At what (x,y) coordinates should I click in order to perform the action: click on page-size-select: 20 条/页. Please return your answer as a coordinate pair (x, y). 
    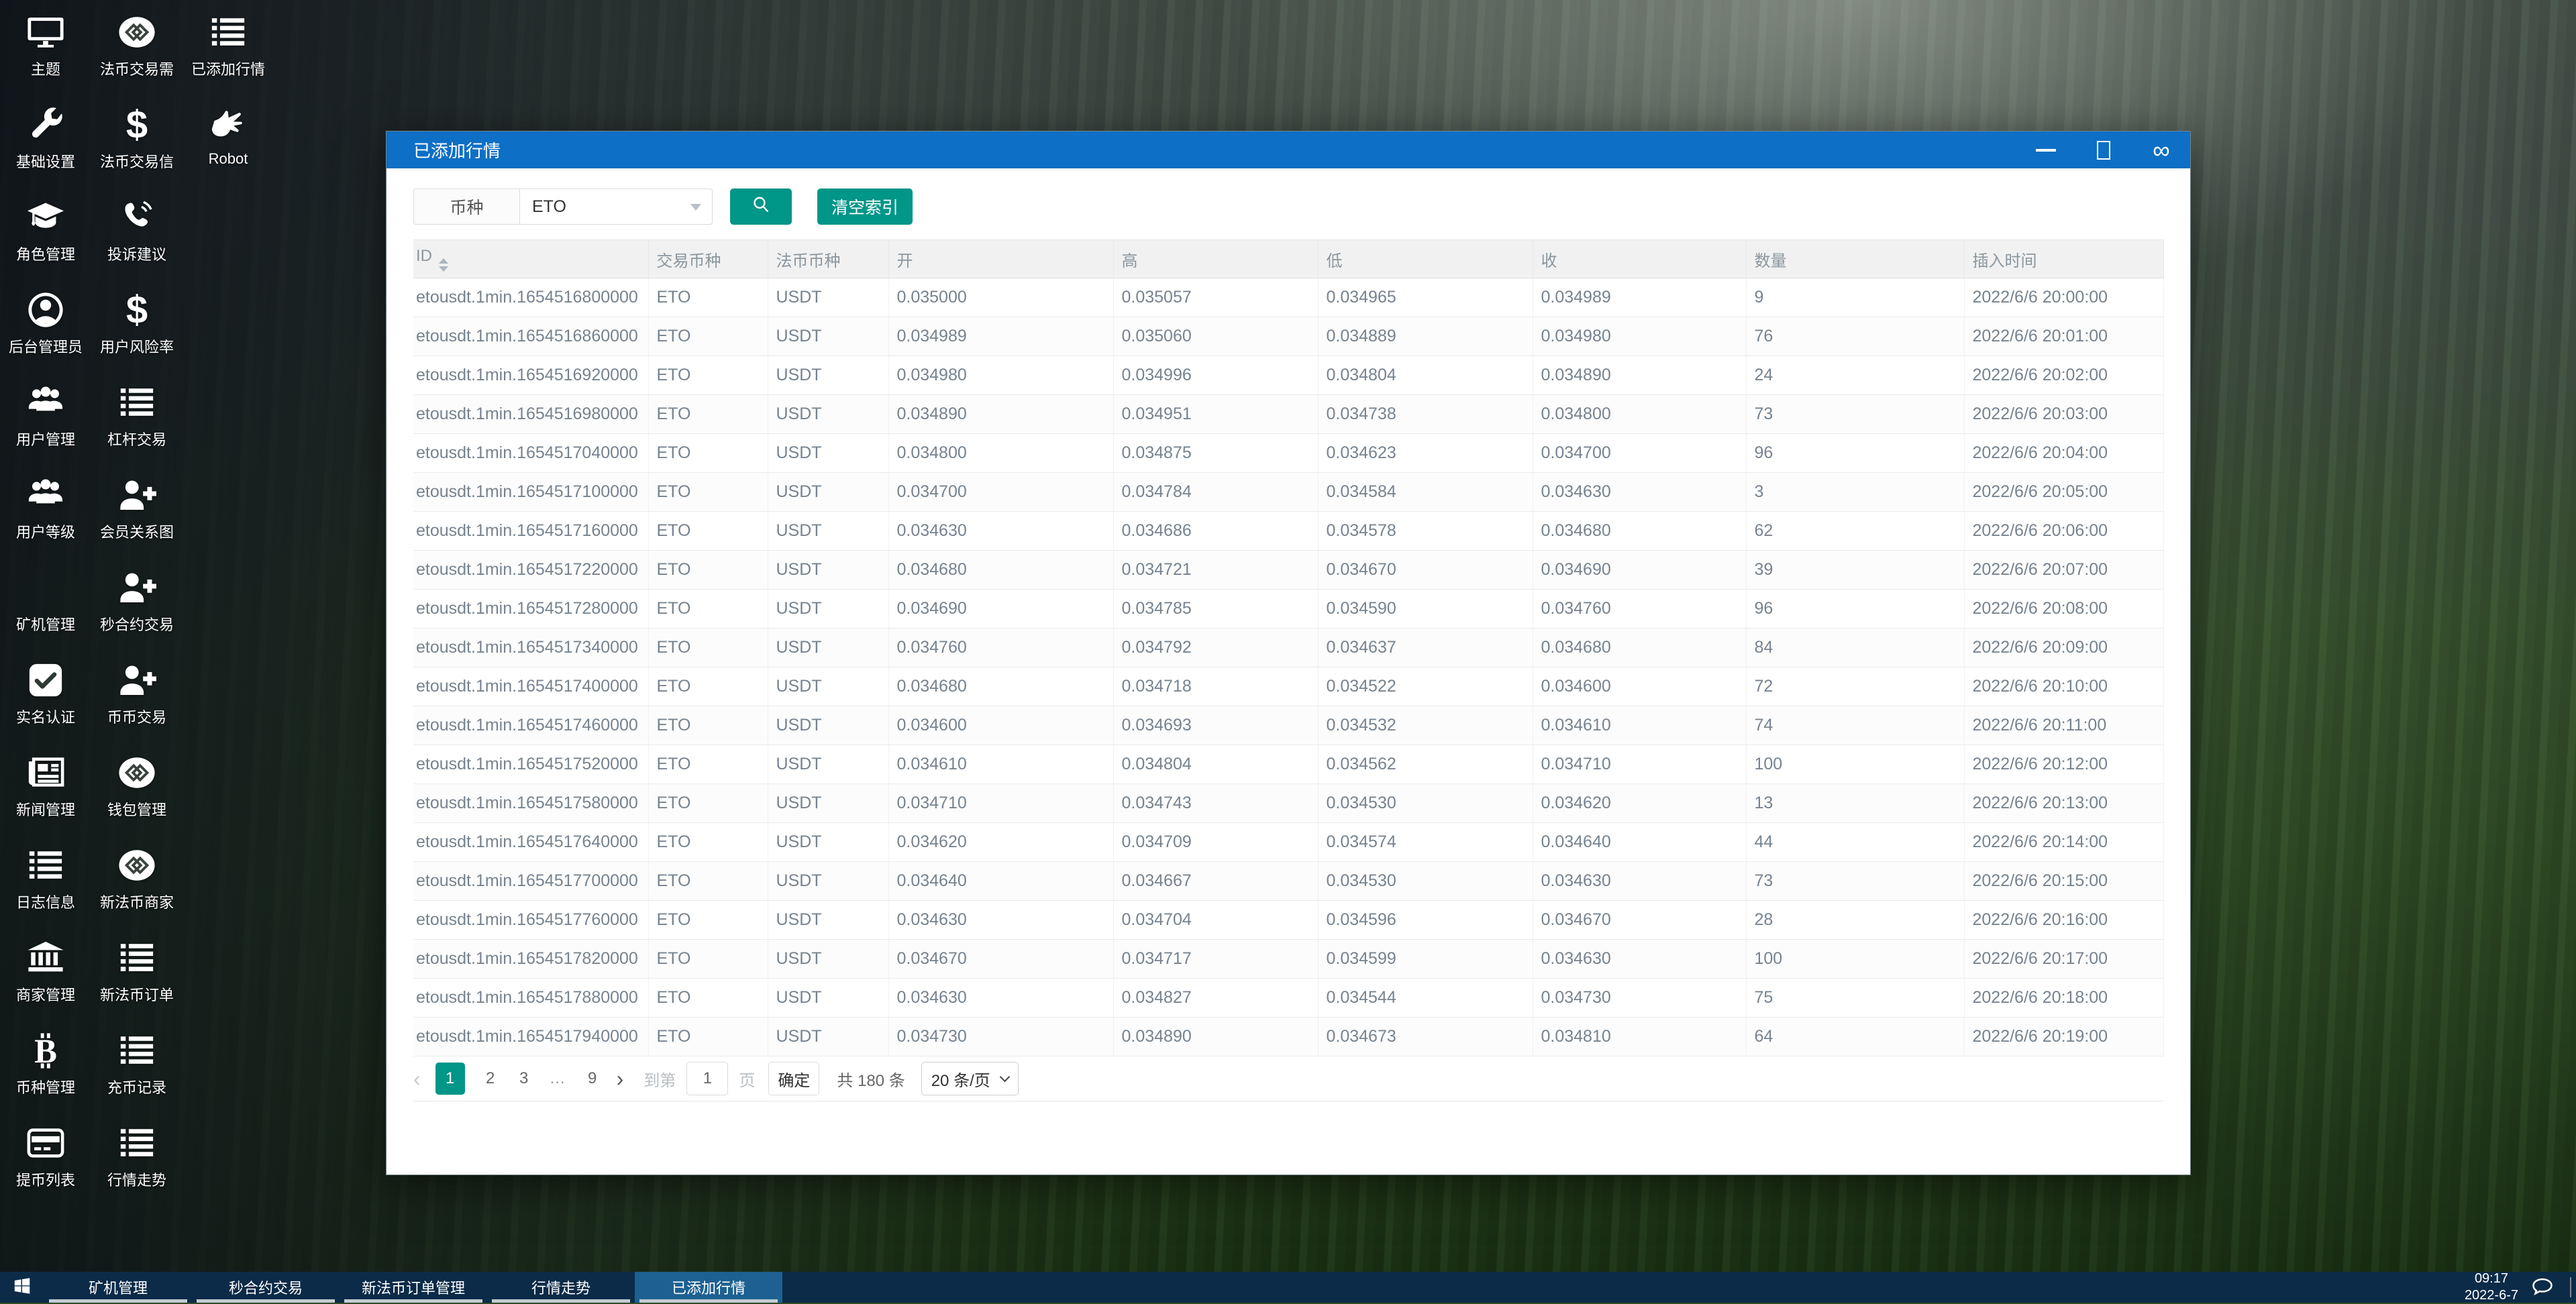
    Looking at the image, I should click on (970, 1079).